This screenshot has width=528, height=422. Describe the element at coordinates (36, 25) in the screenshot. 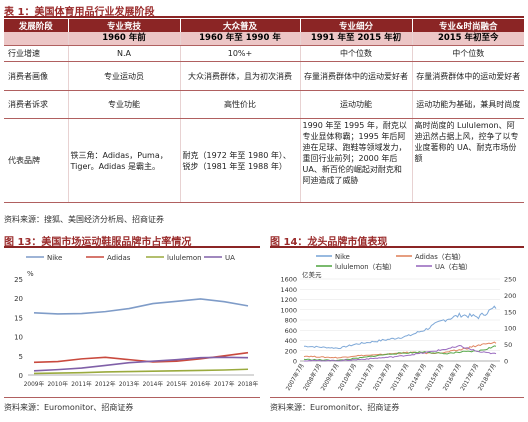

I see `header-cell: 发展阶段` at that location.